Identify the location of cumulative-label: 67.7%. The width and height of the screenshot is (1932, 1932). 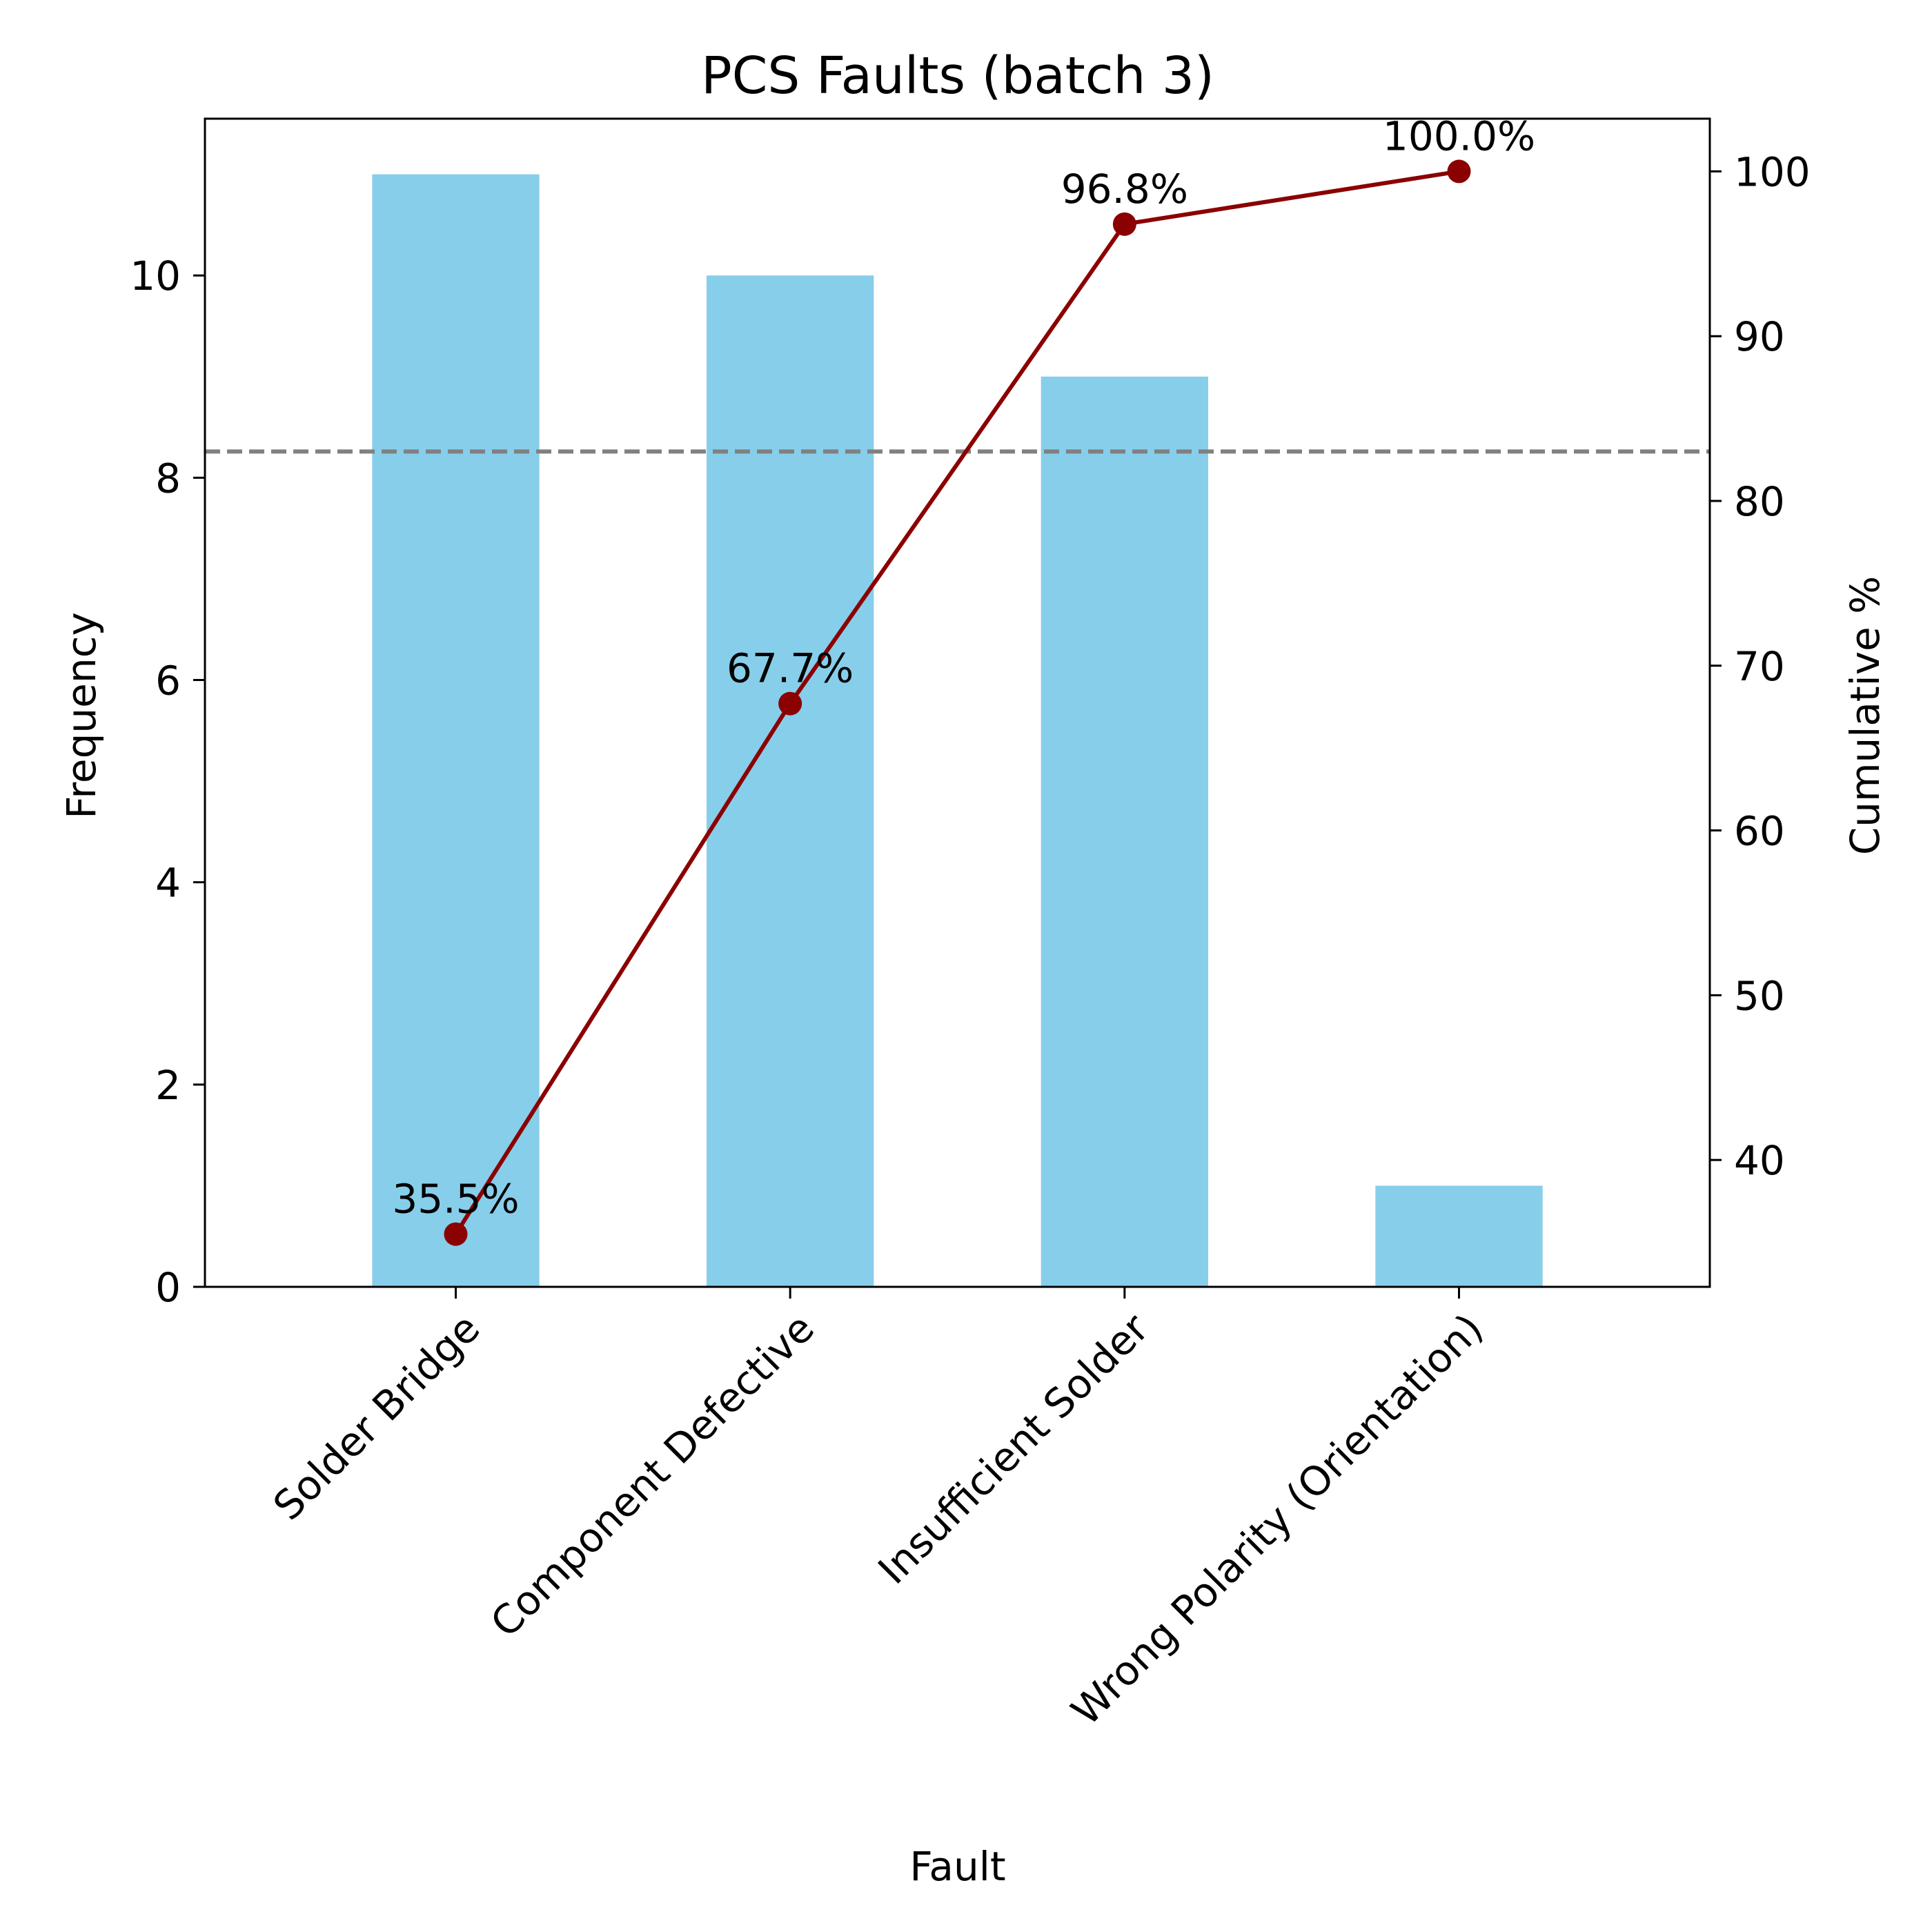
(790, 668).